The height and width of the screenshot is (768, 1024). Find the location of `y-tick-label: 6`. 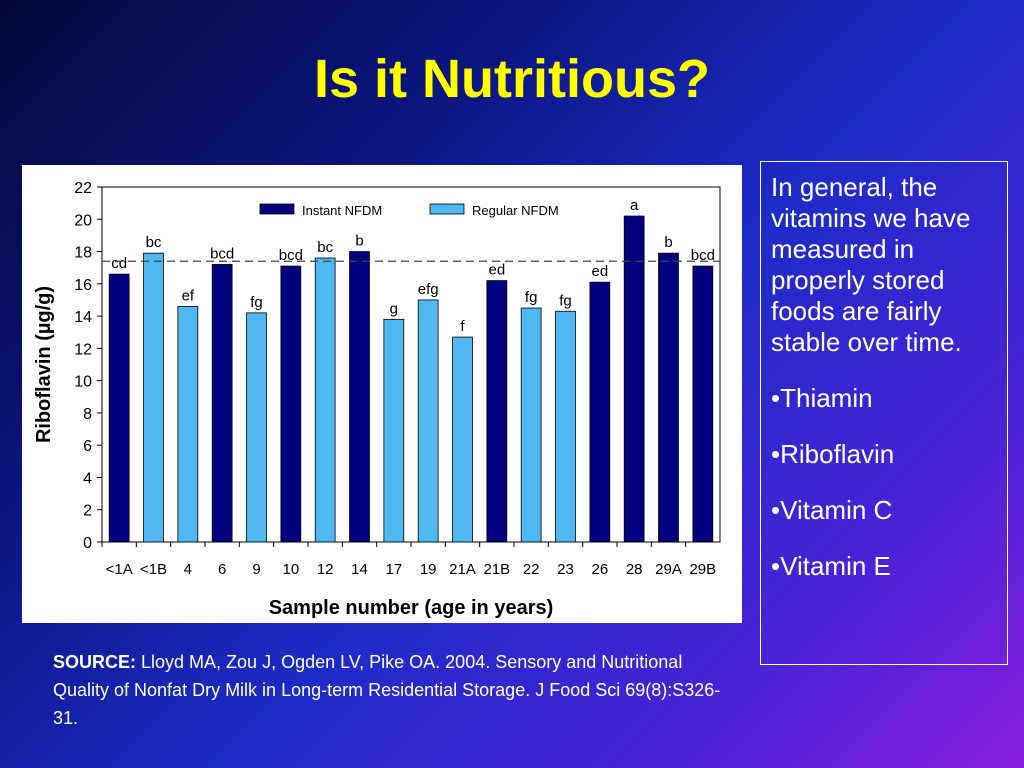

y-tick-label: 6 is located at coordinates (87, 446).